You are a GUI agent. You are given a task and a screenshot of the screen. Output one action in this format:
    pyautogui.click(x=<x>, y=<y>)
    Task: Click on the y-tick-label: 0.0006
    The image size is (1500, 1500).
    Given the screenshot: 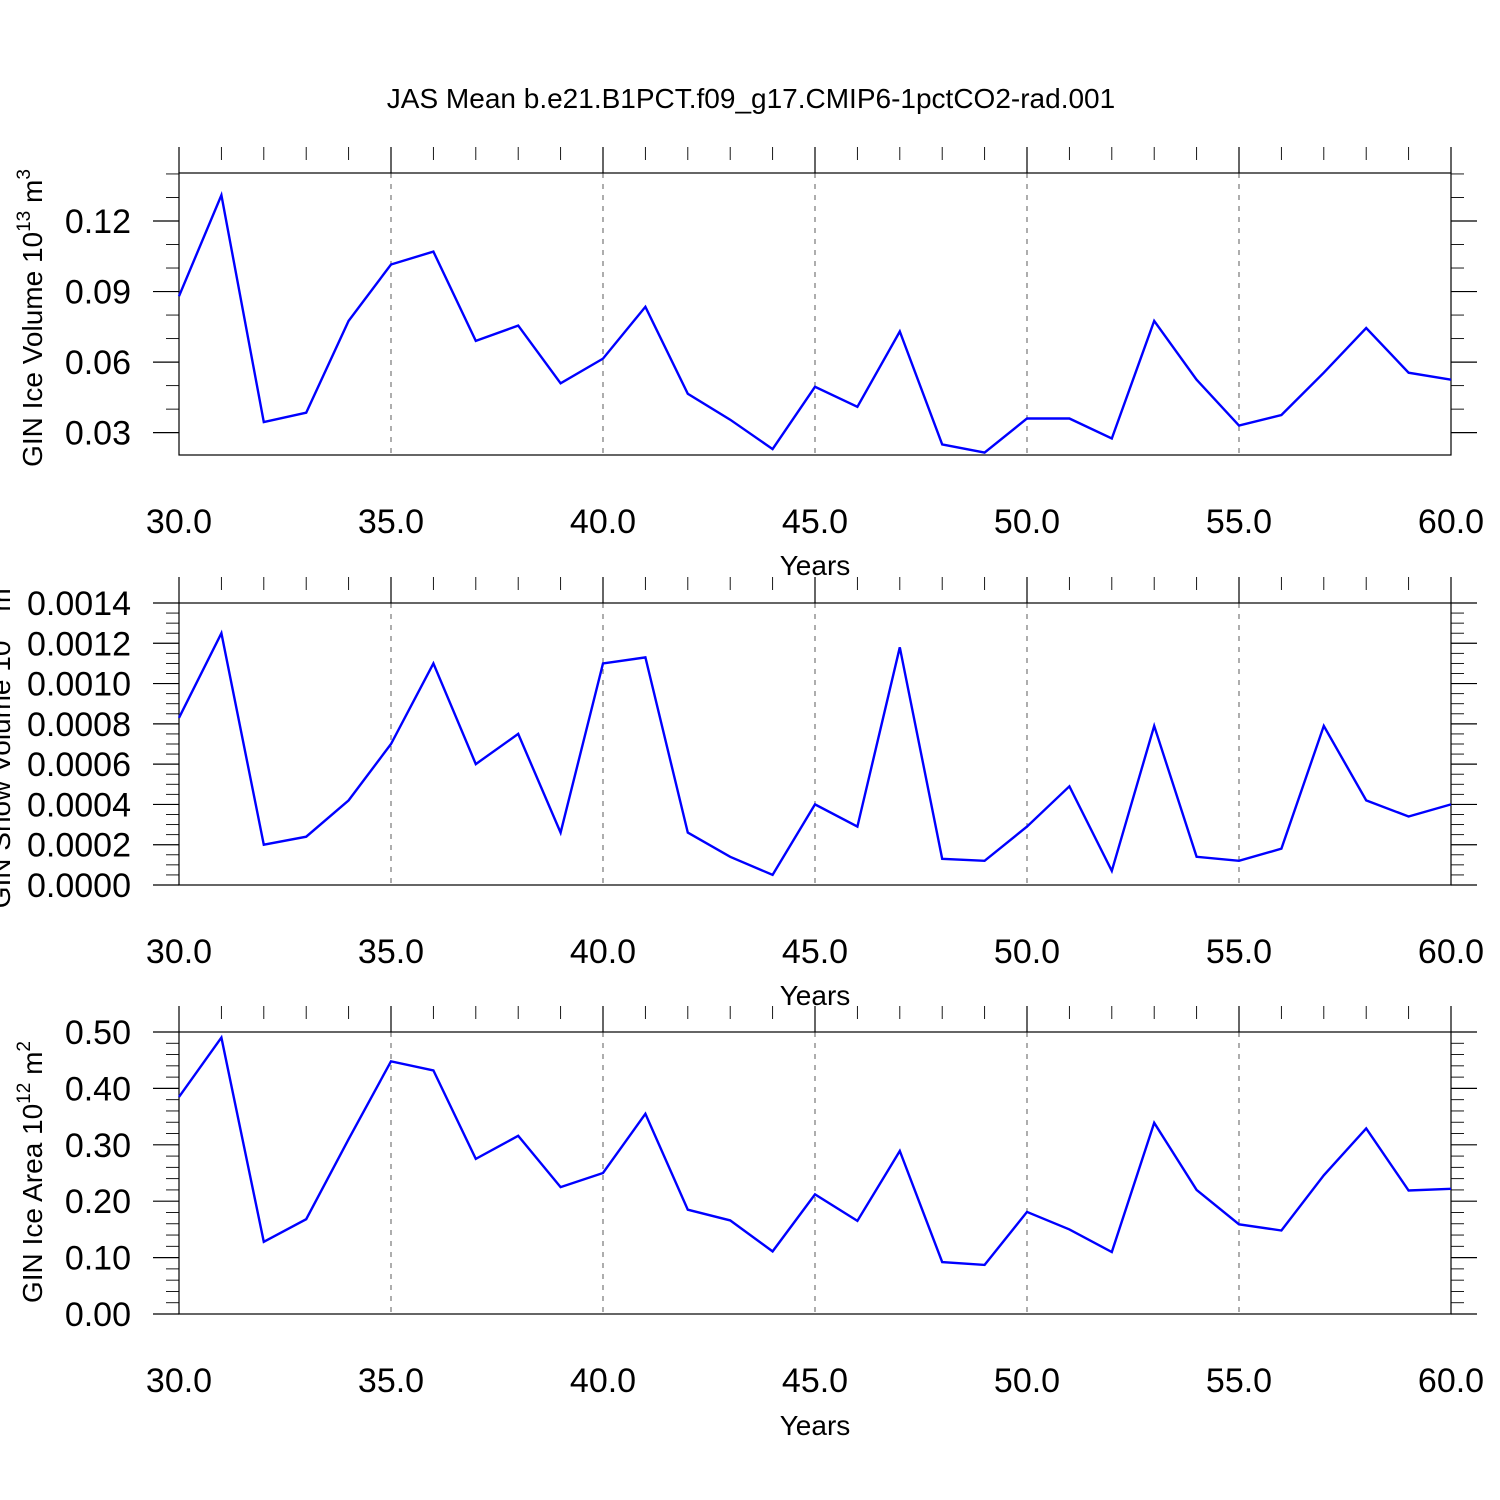 What is the action you would take?
    pyautogui.click(x=79, y=765)
    